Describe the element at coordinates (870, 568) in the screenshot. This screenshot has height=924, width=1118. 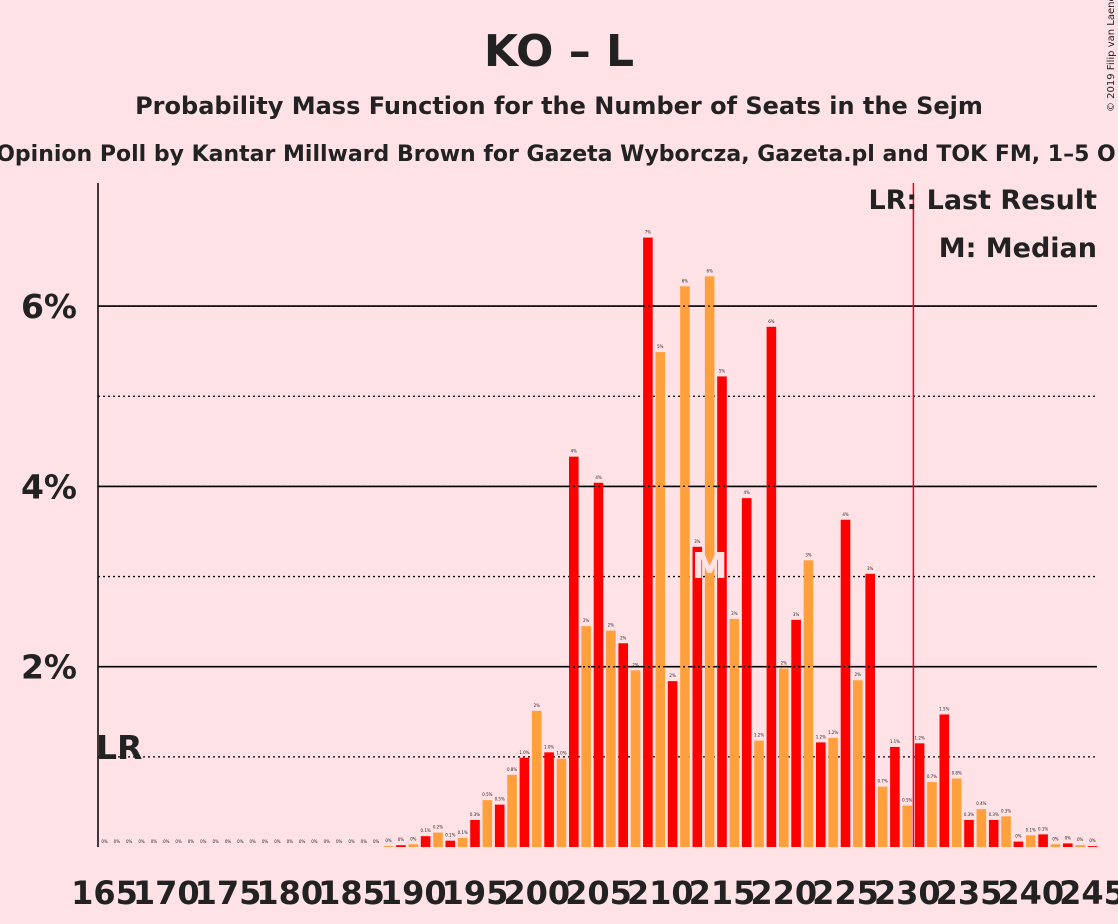
I see `bar-label-227: 3%` at that location.